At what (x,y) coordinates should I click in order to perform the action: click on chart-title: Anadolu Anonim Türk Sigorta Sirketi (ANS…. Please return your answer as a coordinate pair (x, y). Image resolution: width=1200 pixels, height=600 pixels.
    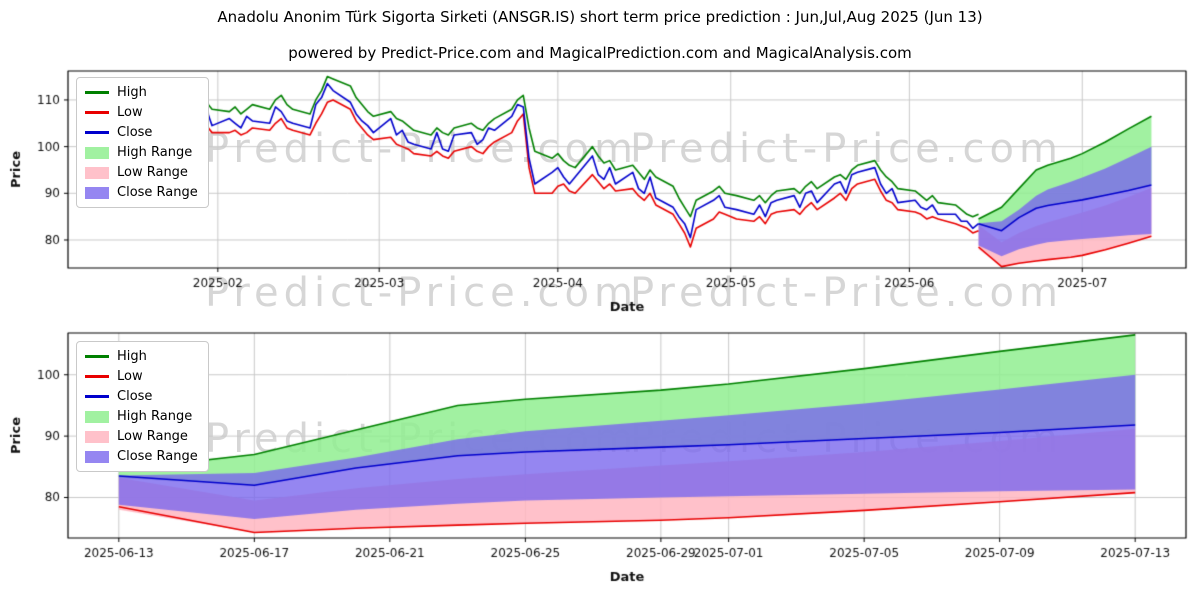
    Looking at the image, I should click on (600, 17).